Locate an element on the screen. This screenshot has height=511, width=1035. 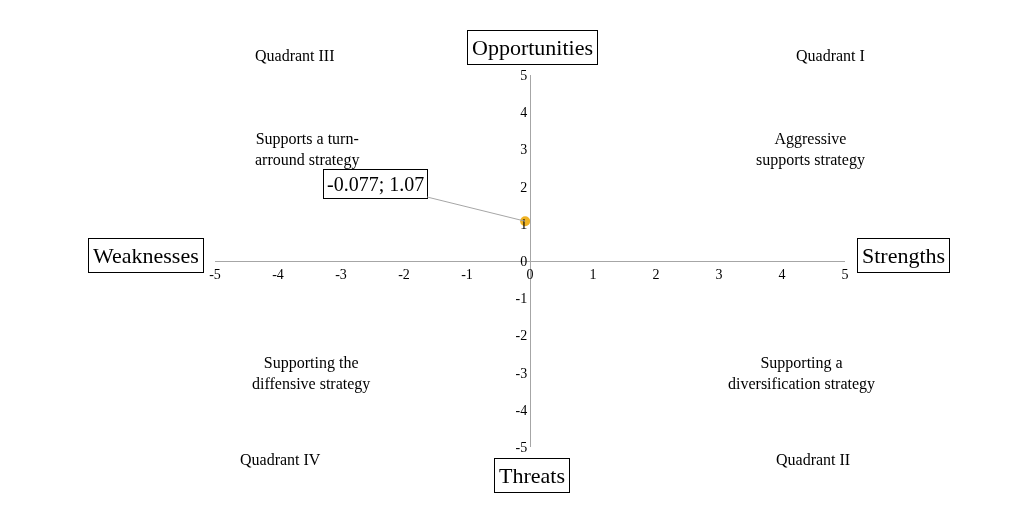
x-tick-label: -5 is located at coordinates (215, 274).